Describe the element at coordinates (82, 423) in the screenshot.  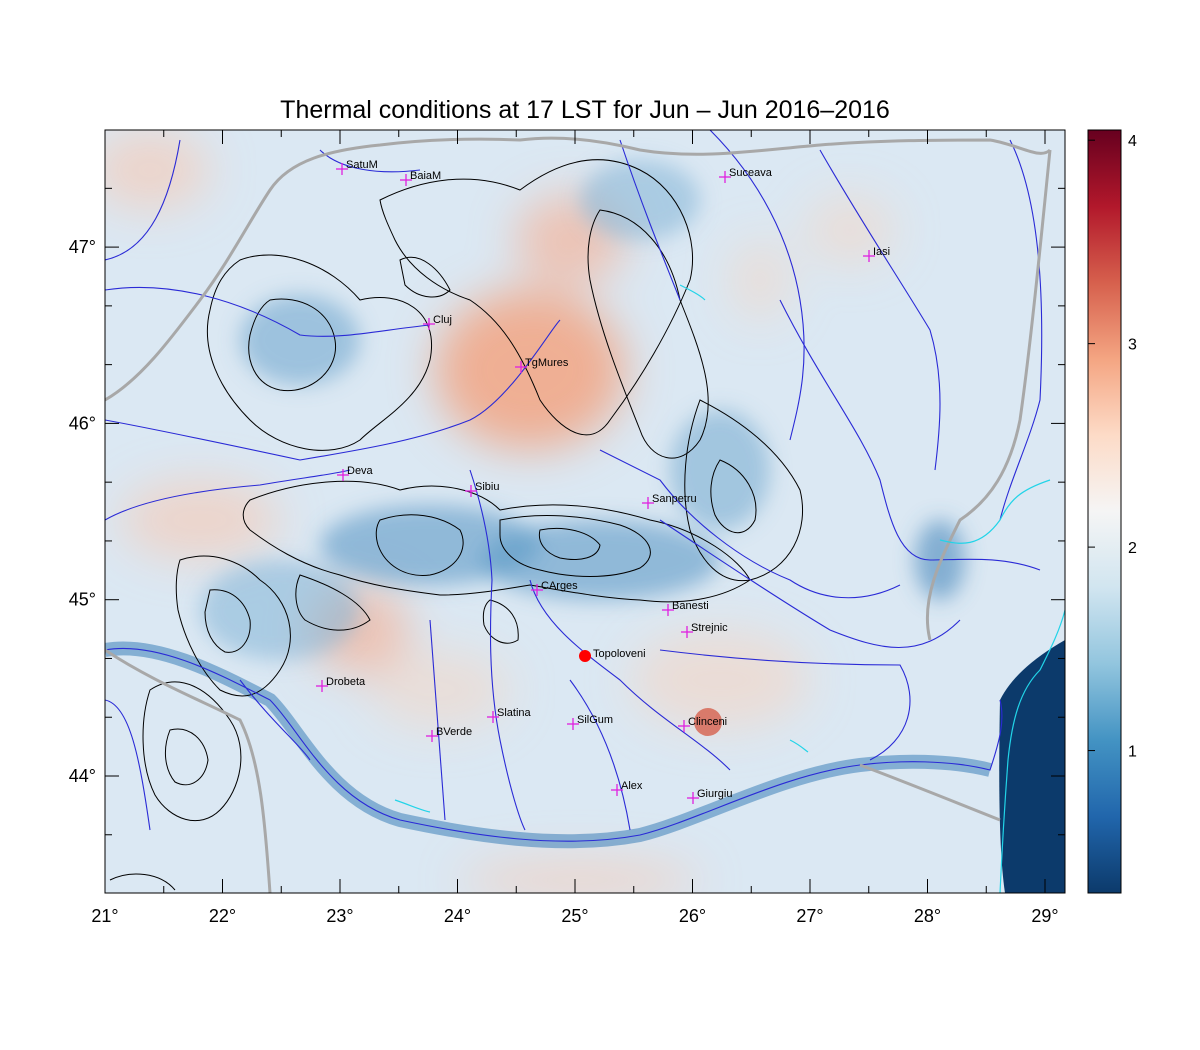
I see `lat-tick-label: 46°` at that location.